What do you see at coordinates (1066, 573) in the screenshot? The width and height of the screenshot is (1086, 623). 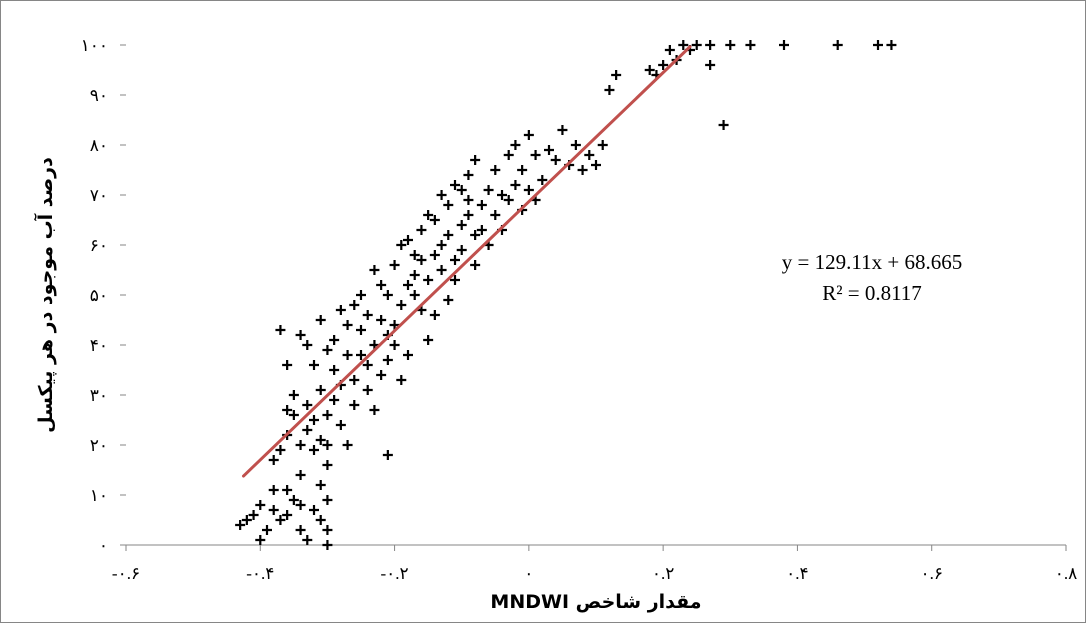 I see `x-tick-label: ۰.۸` at bounding box center [1066, 573].